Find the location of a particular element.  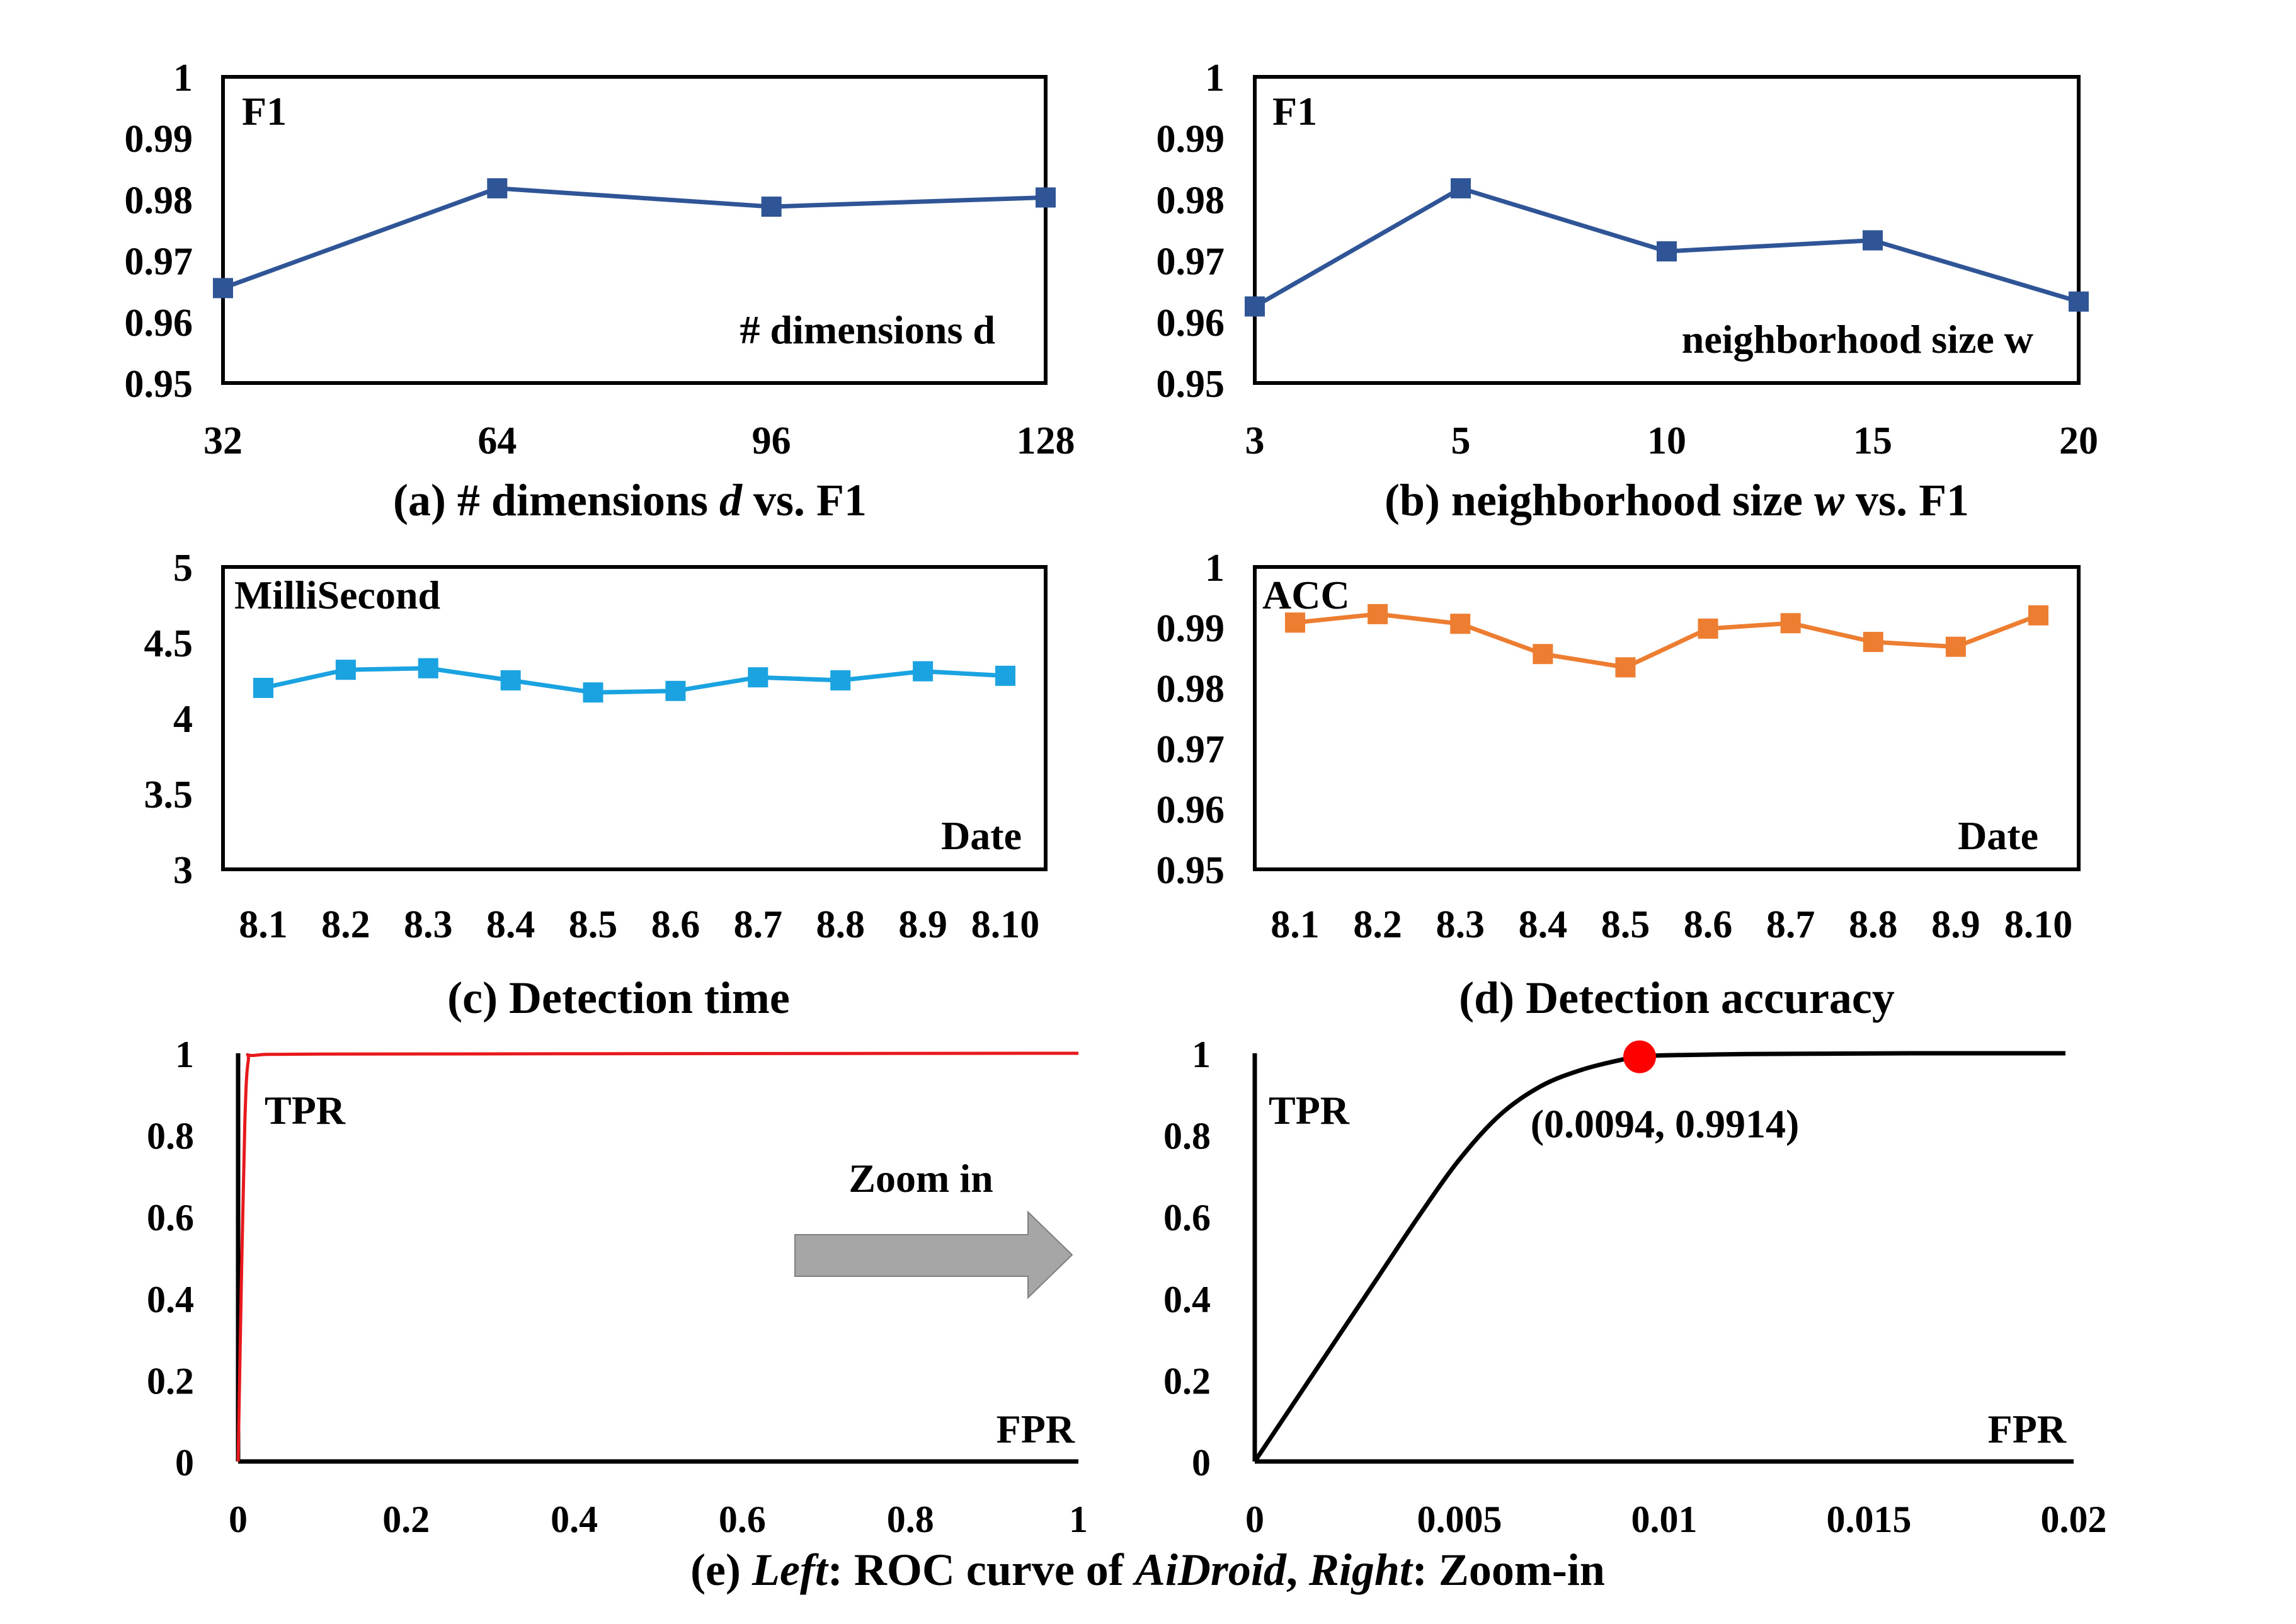

x-tick-label: 8.3 is located at coordinates (1460, 924).